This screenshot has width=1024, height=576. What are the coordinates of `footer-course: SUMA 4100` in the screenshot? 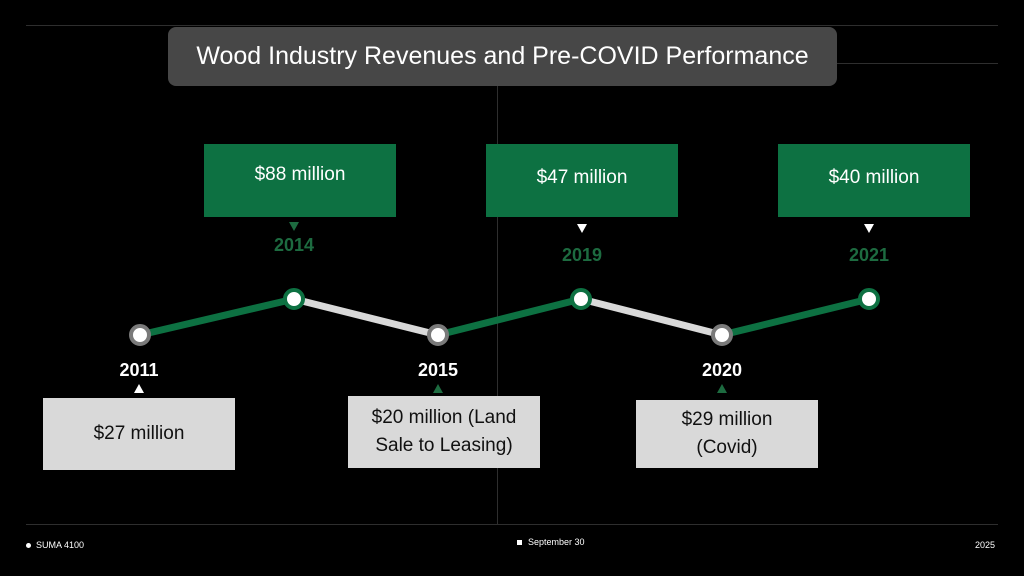 It's located at (60, 545).